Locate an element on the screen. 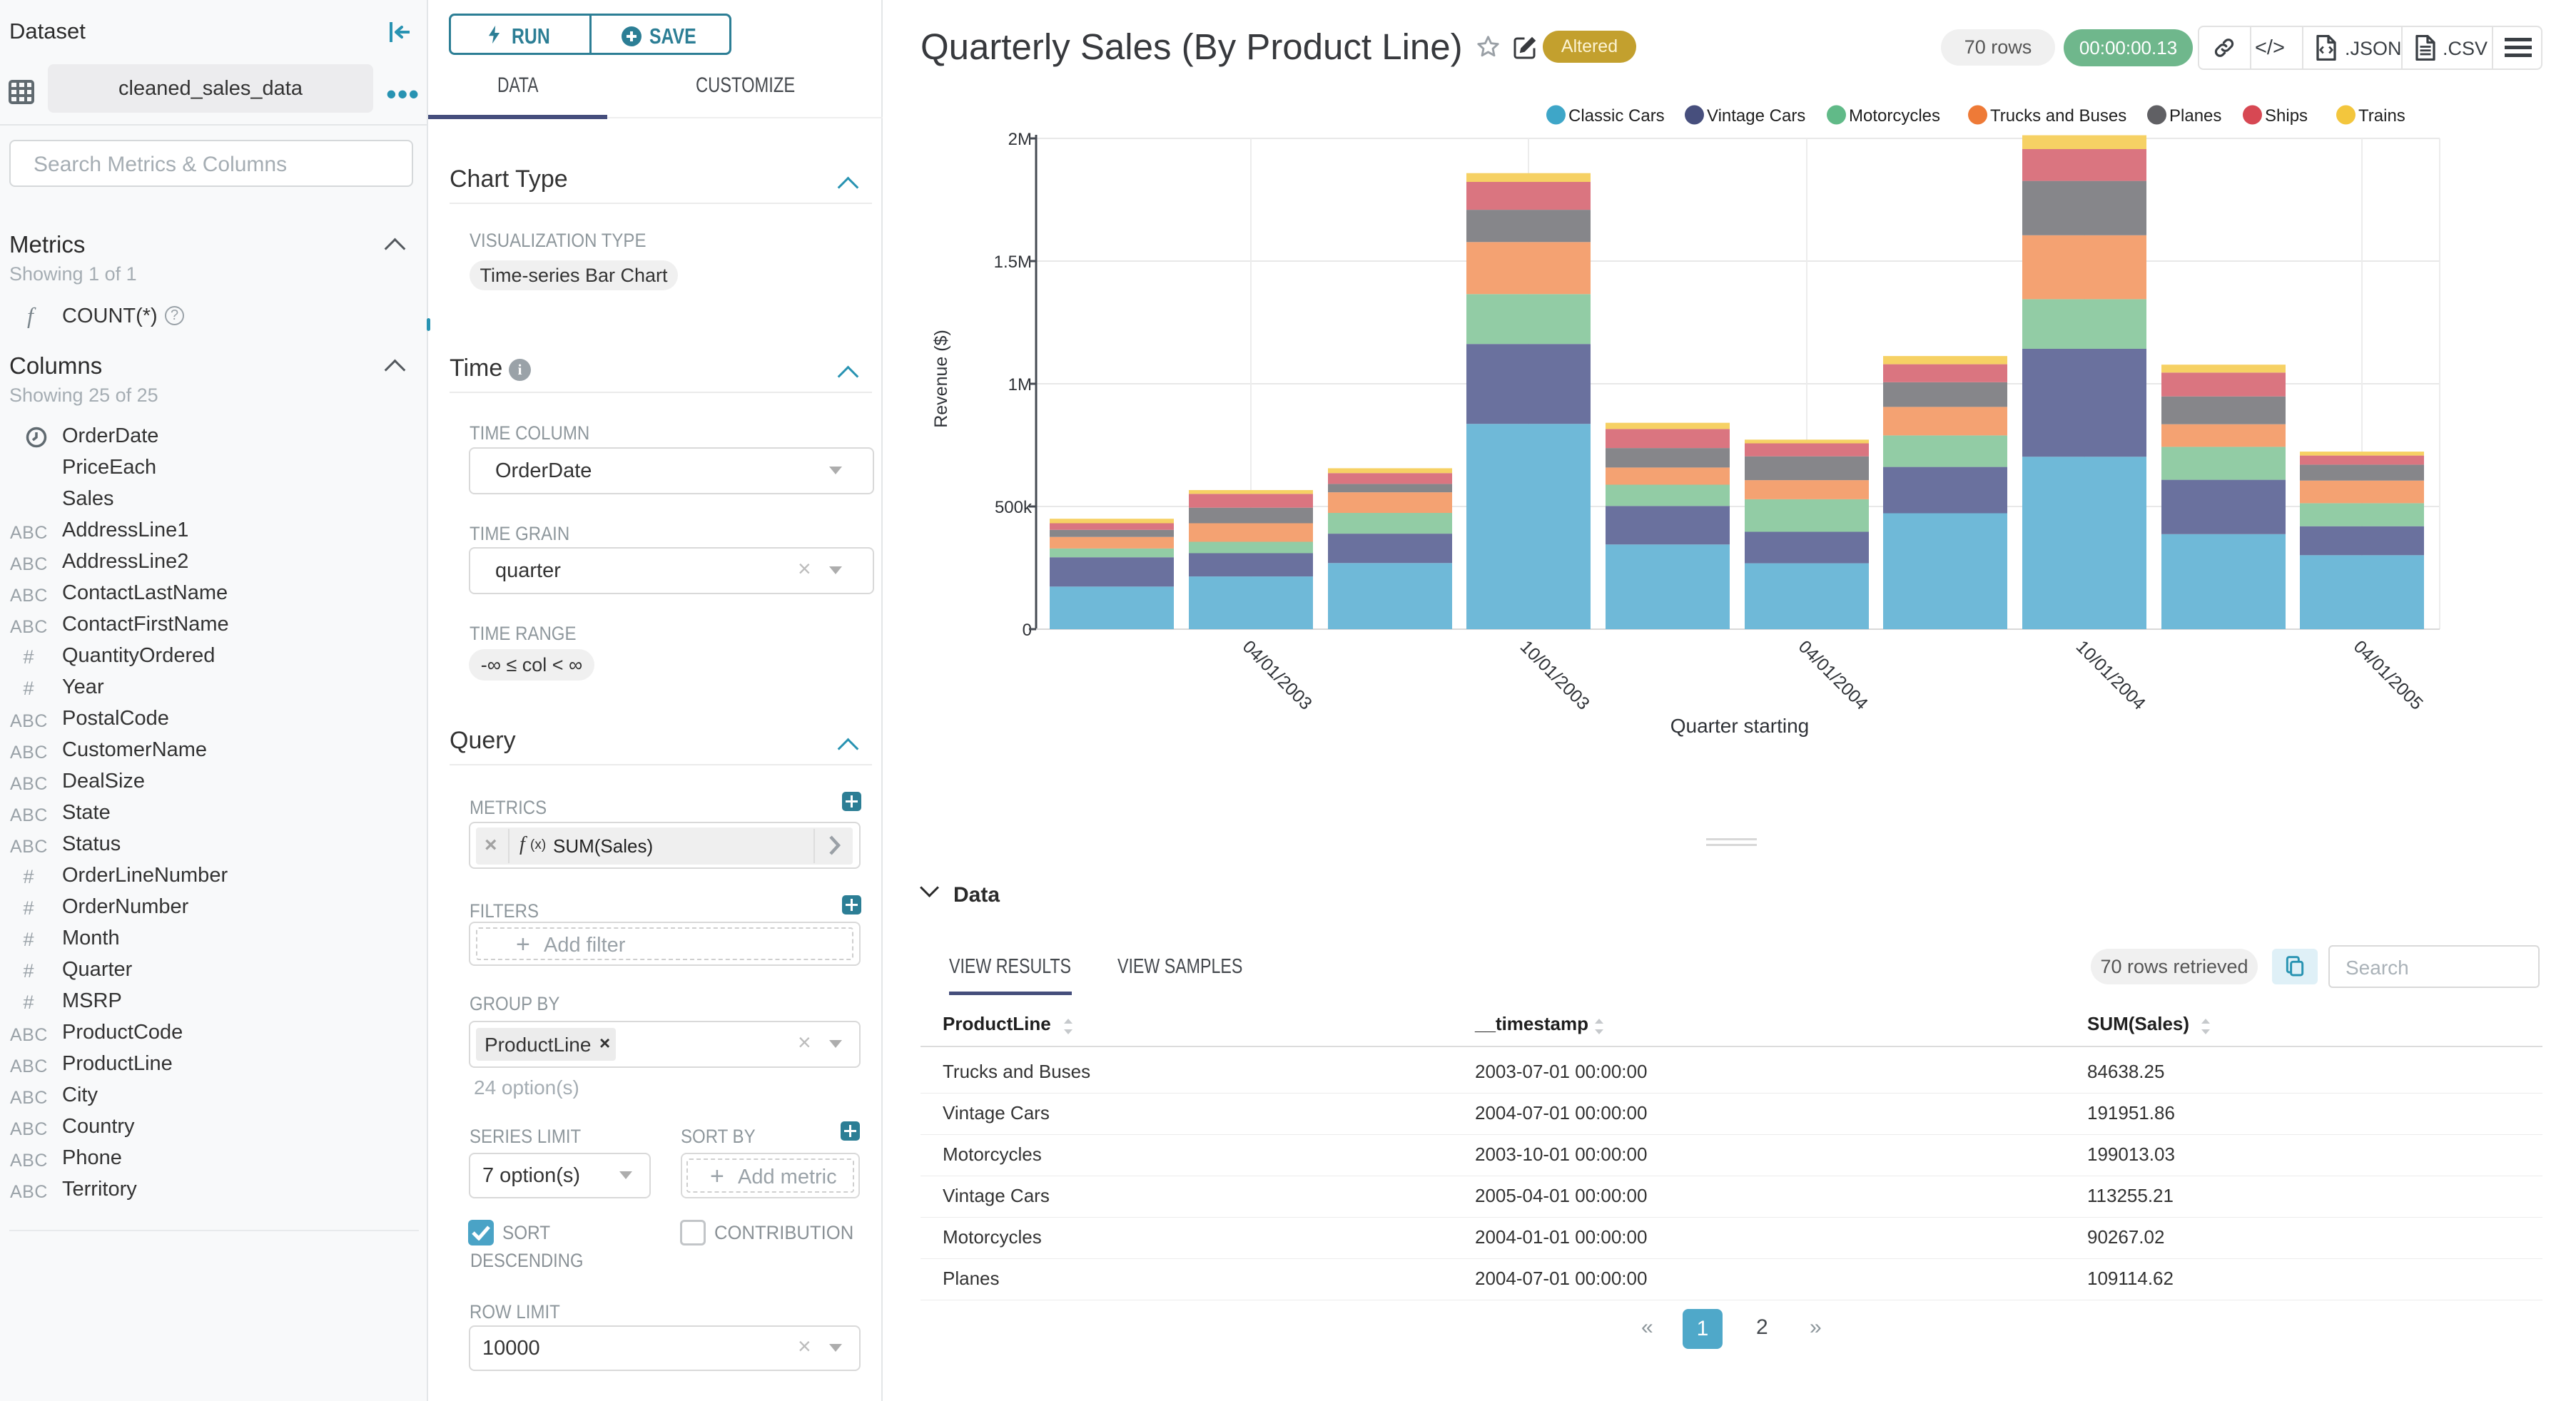 The height and width of the screenshot is (1401, 2576). svg-text: Motorcycles is located at coordinates (1895, 116).